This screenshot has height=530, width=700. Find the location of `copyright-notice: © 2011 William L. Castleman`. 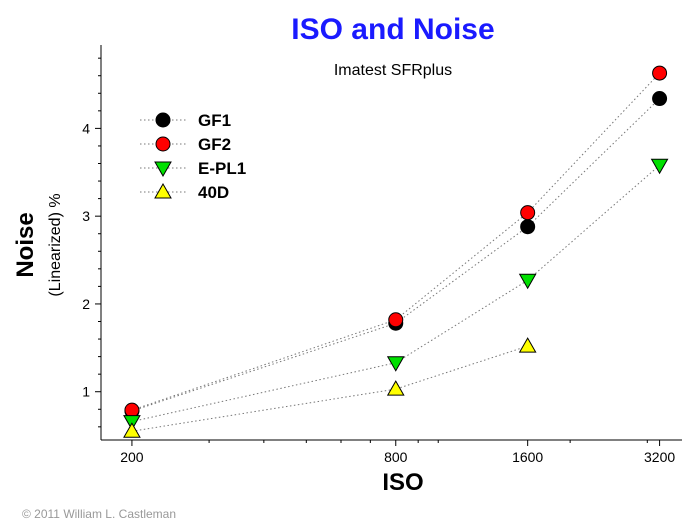

copyright-notice: © 2011 William L. Castleman is located at coordinates (99, 514).